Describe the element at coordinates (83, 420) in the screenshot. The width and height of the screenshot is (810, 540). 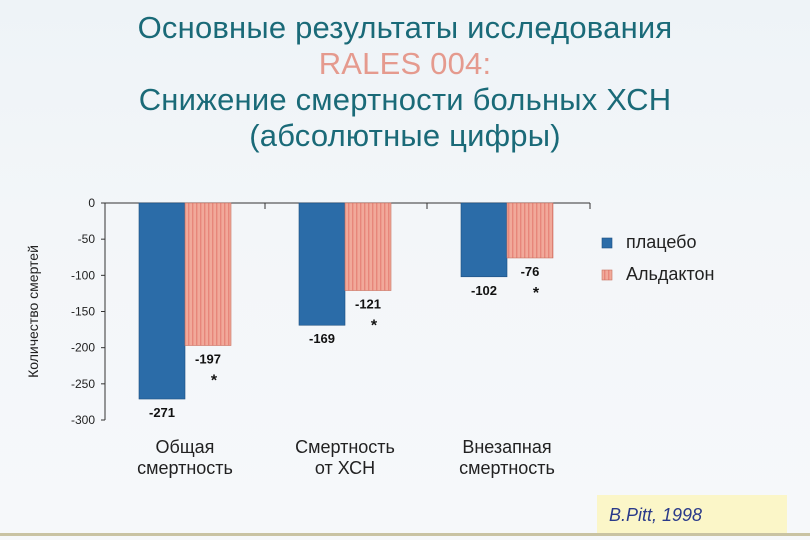
I see `y-tick-label: -300` at that location.